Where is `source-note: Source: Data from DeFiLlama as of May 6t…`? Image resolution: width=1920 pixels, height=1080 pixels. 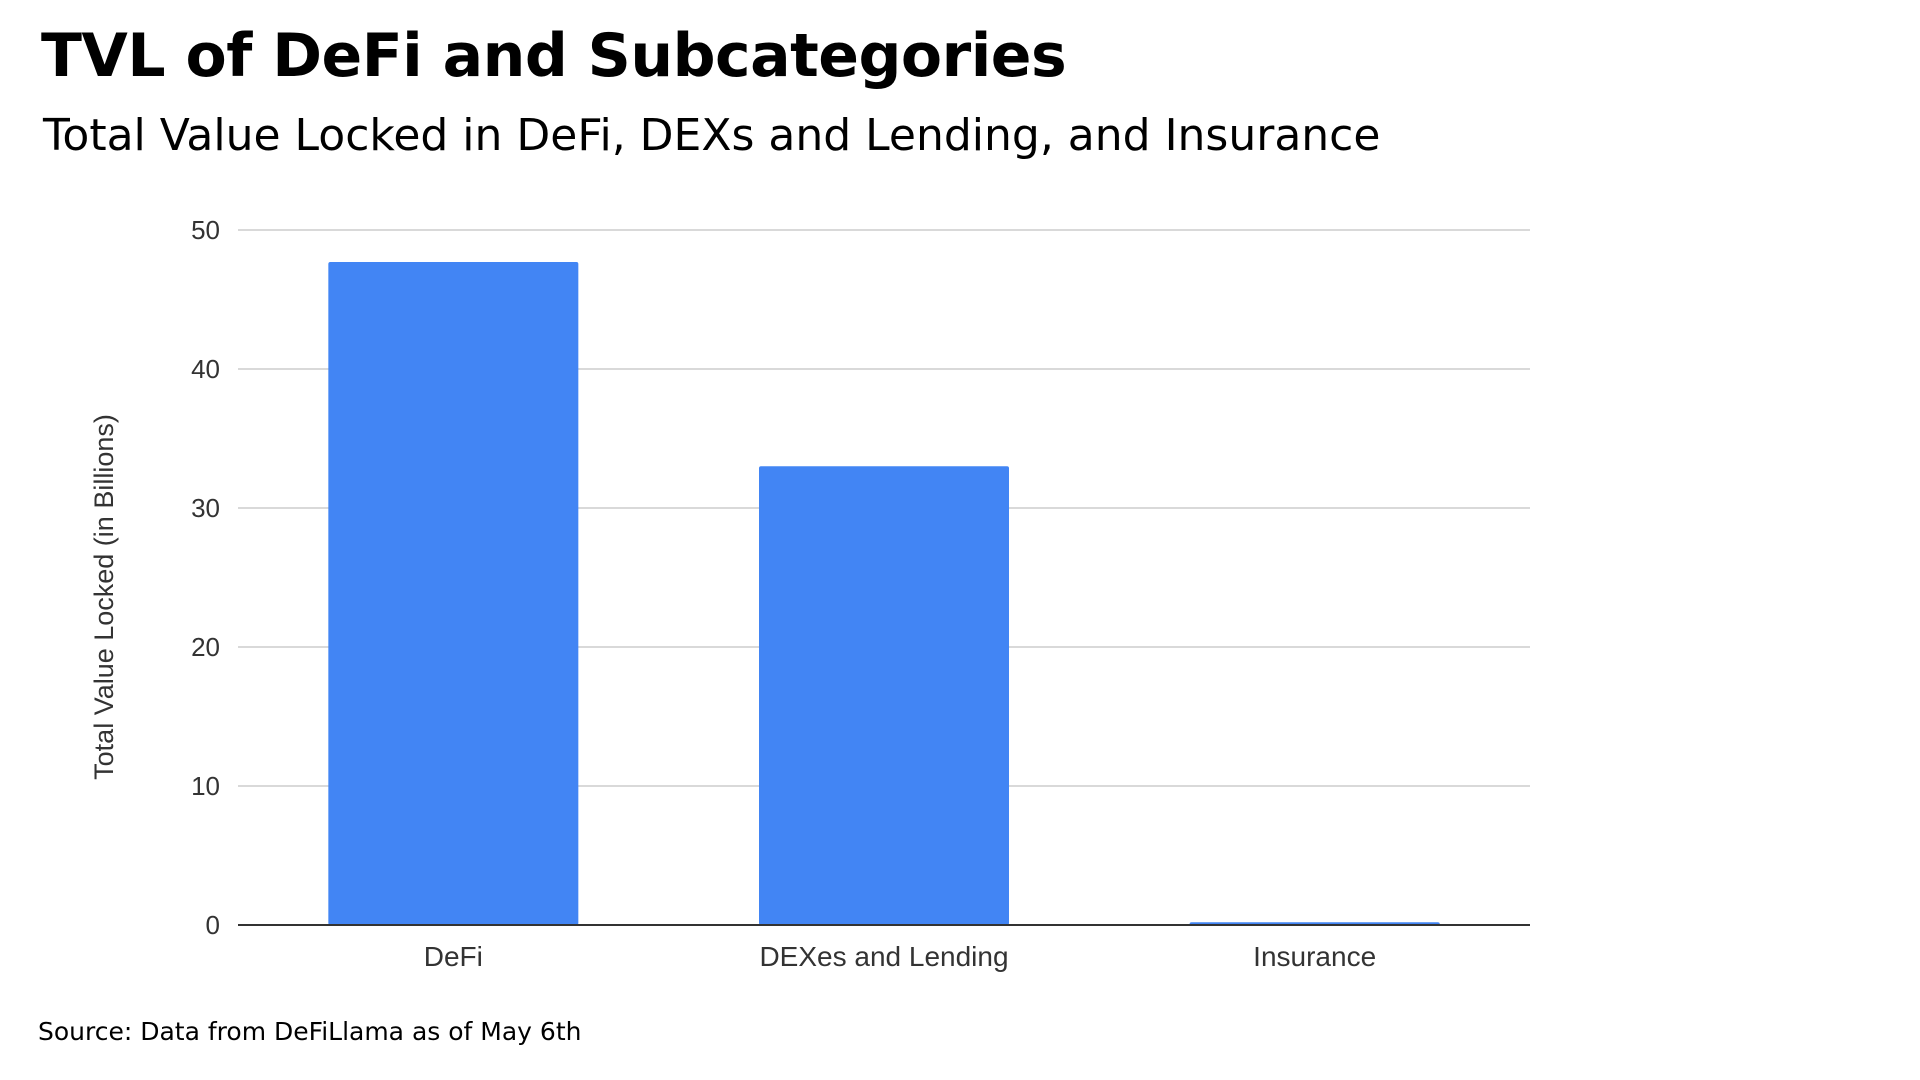 source-note: Source: Data from DeFiLlama as of May 6t… is located at coordinates (310, 1031).